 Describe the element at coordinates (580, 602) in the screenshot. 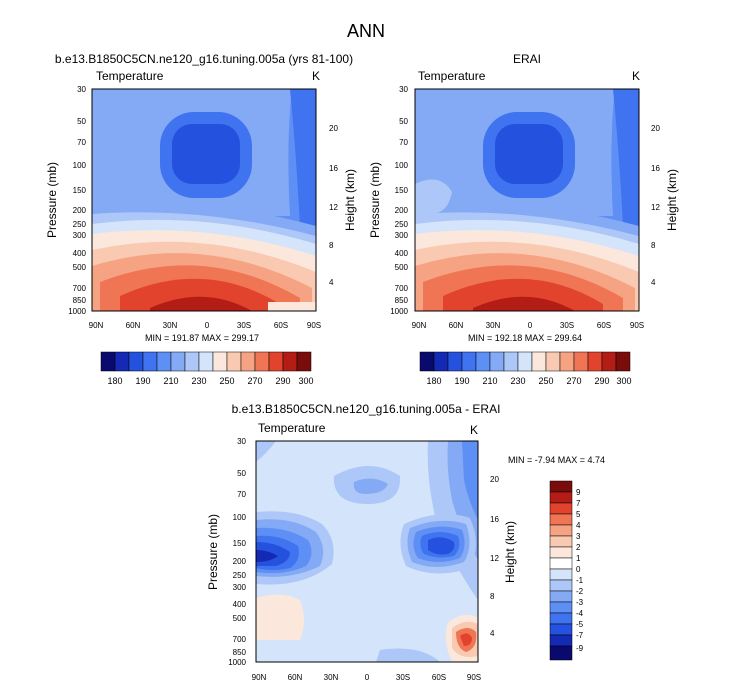

I see `colorbar-label: -3` at that location.